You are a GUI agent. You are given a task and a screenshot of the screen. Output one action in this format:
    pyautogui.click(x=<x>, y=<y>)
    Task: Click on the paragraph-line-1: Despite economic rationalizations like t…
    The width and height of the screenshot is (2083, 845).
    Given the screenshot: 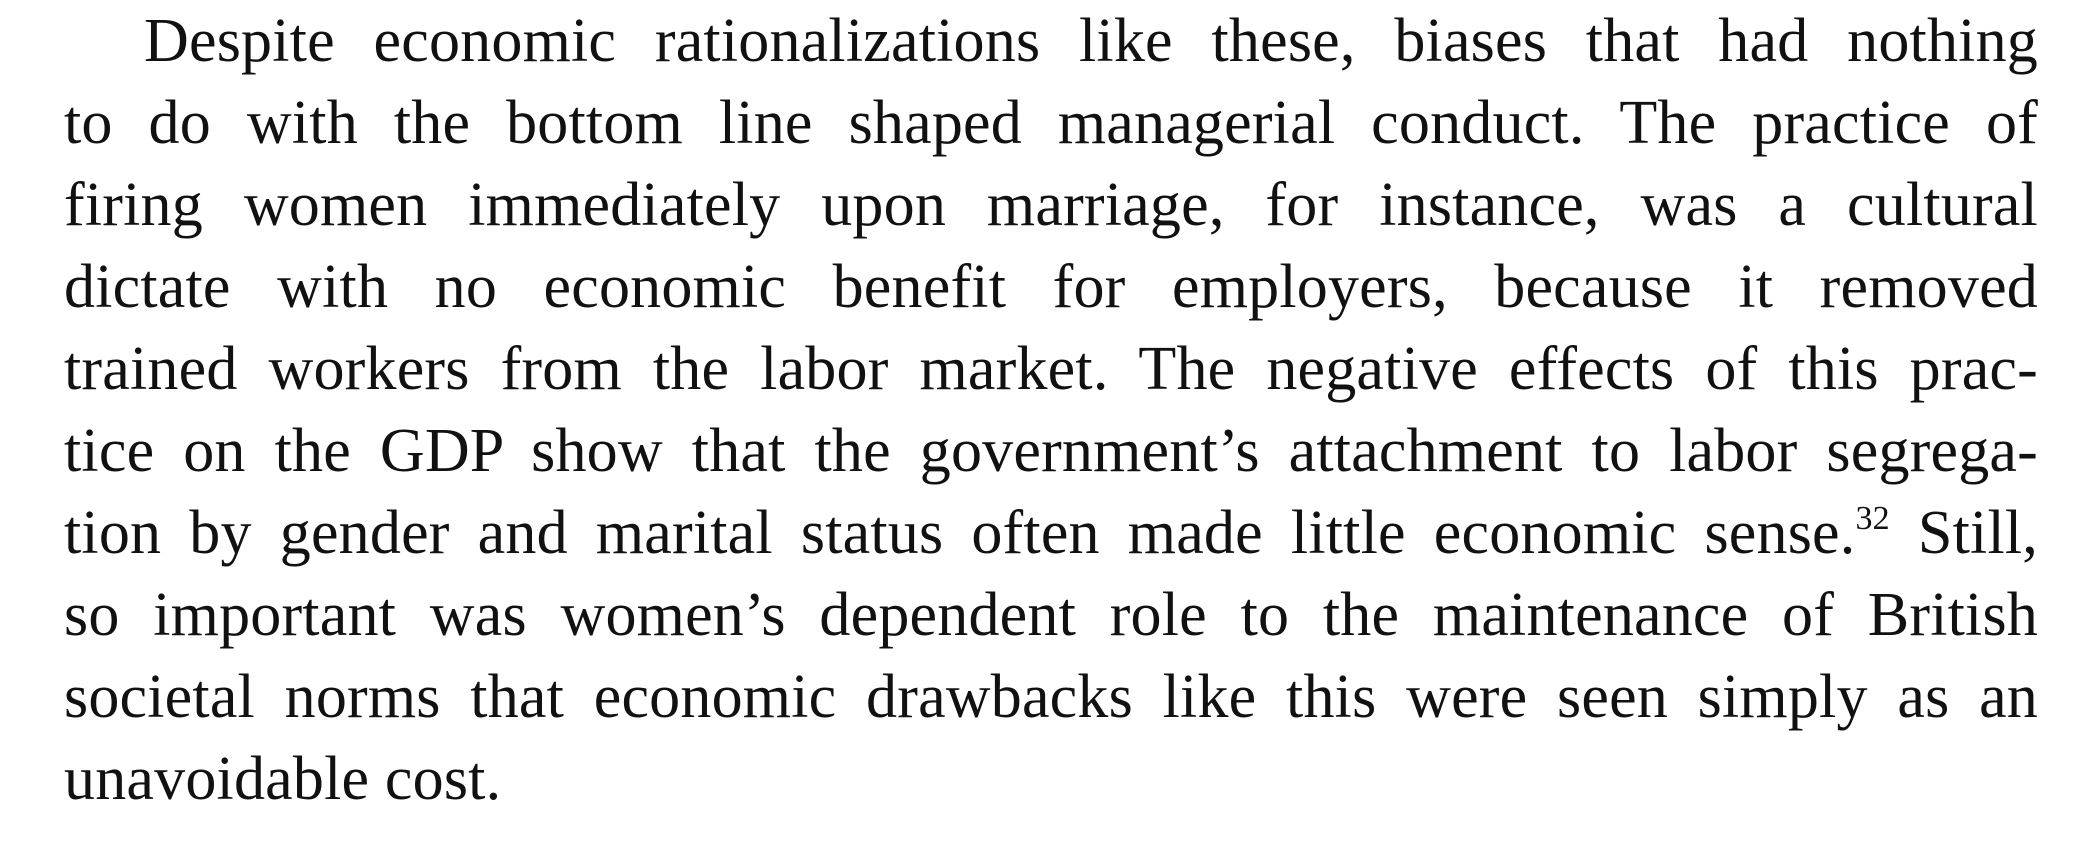 What is the action you would take?
    pyautogui.click(x=1091, y=41)
    